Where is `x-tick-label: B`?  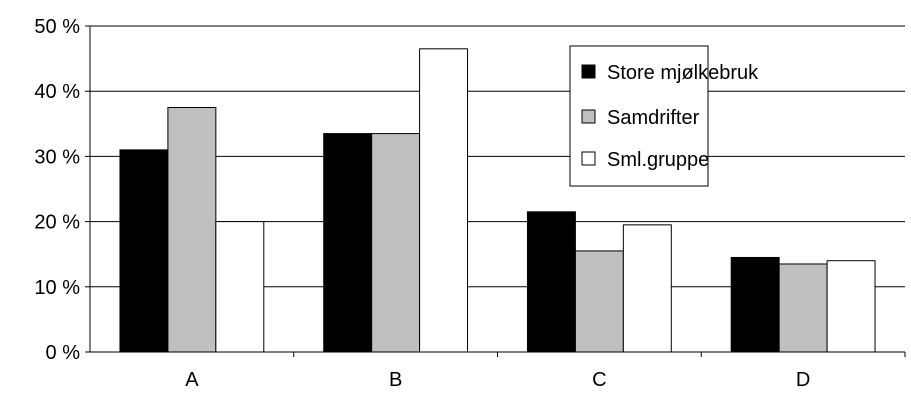 x-tick-label: B is located at coordinates (395, 380).